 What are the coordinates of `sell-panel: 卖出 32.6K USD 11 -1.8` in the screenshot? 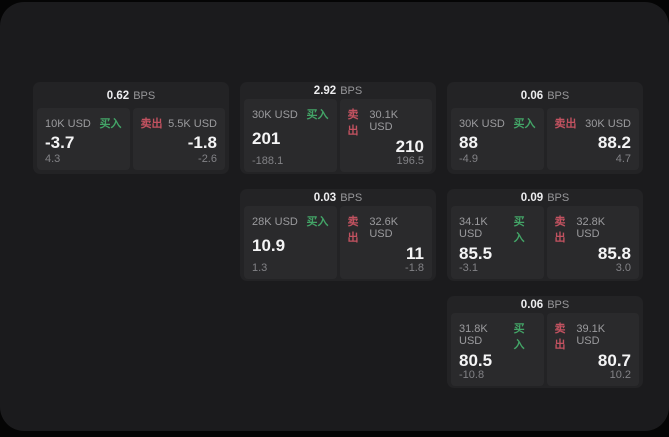 It's located at (385, 242).